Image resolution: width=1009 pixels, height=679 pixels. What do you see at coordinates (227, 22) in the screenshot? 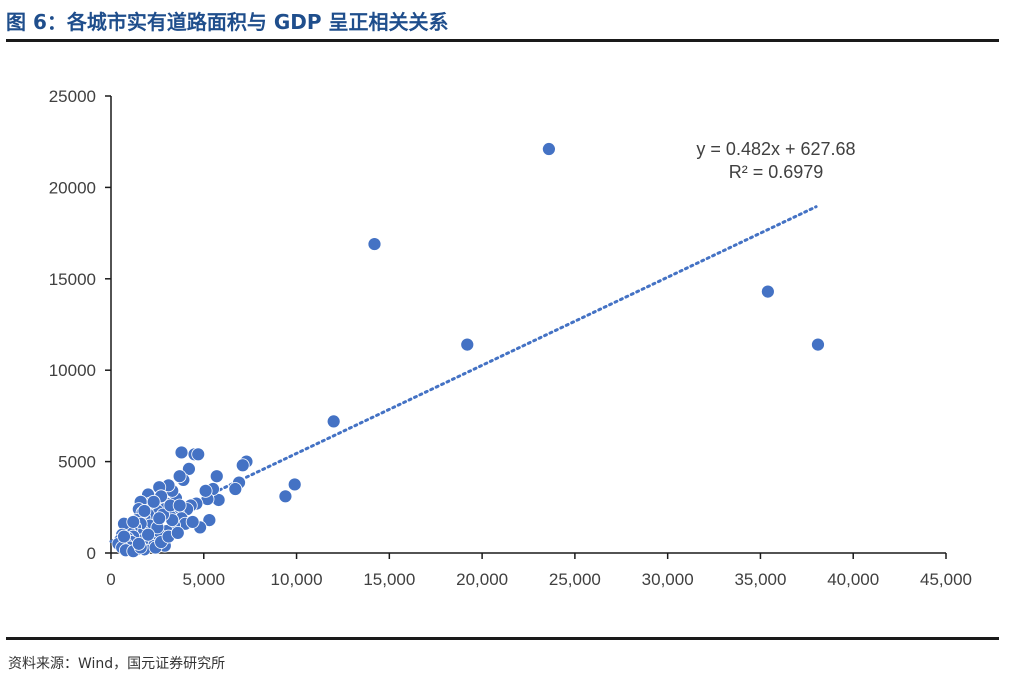
I see `page-title: 图 6：各城市实有道路面积与 GDP 呈正相关关系` at bounding box center [227, 22].